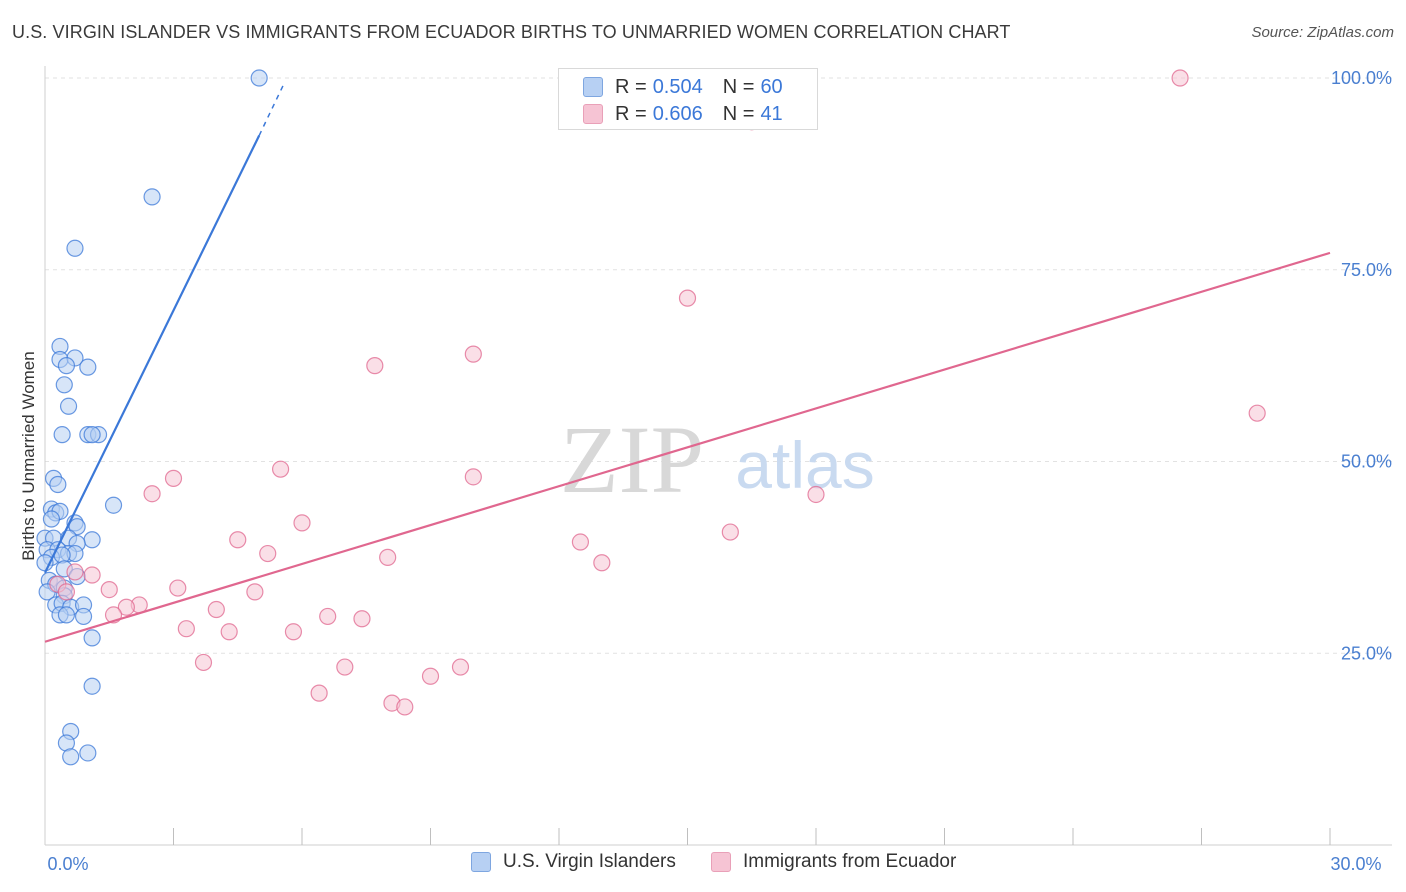 The height and width of the screenshot is (892, 1406). I want to click on y-tick-label: 100.0%, so click(1361, 78).